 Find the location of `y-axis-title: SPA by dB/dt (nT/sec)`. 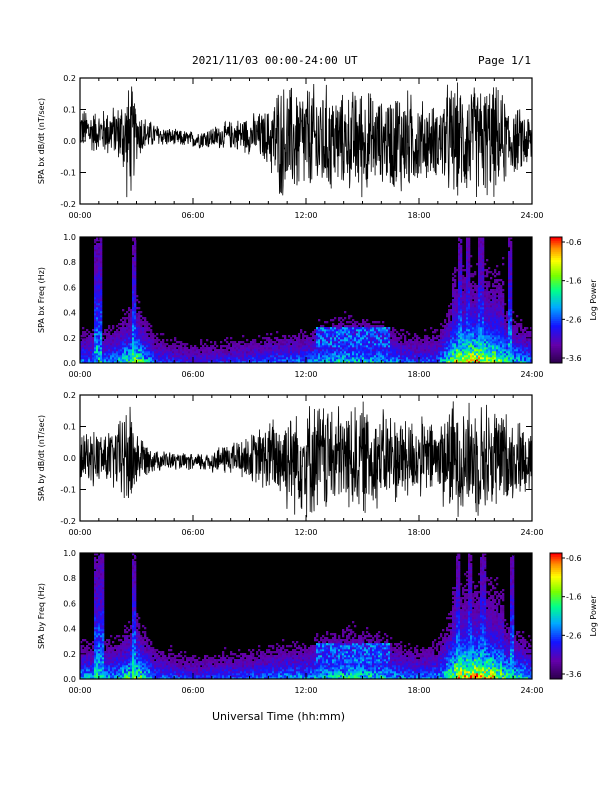

y-axis-title: SPA by dB/dt (nT/sec) is located at coordinates (41, 458).